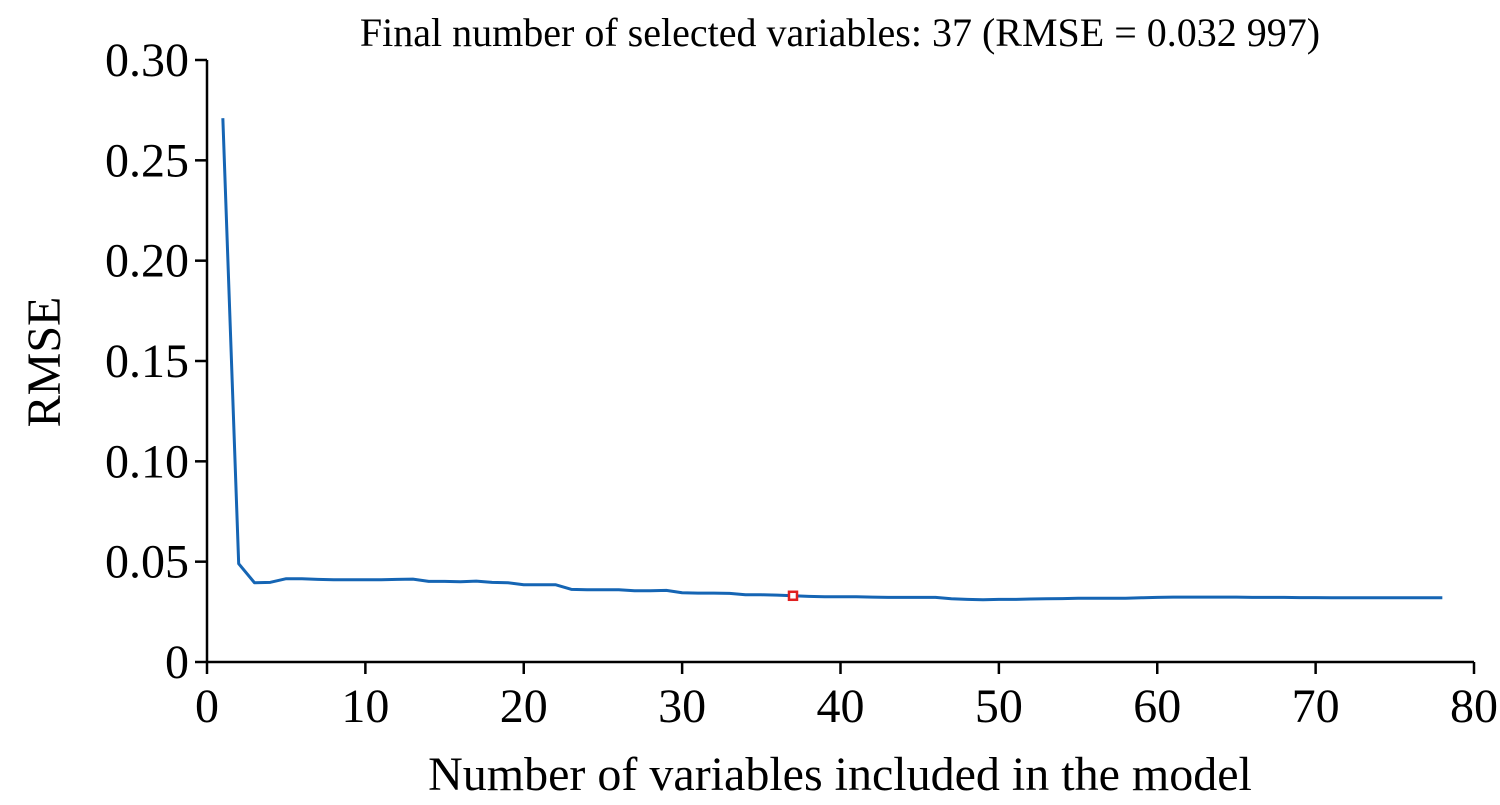 Image resolution: width=1500 pixels, height=805 pixels. What do you see at coordinates (147, 461) in the screenshot?
I see `y-tick-label: 0.10` at bounding box center [147, 461].